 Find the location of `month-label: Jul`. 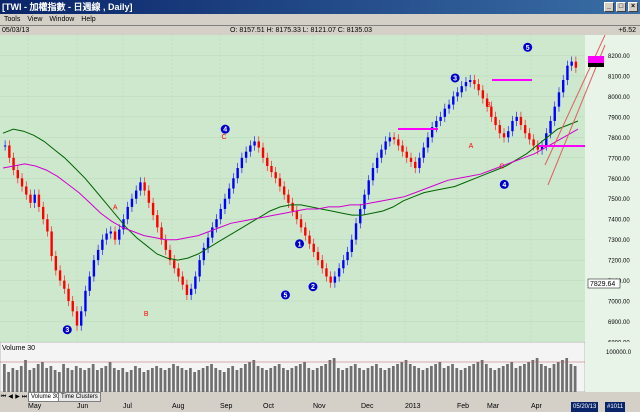

month-label: Jul is located at coordinates (127, 406).